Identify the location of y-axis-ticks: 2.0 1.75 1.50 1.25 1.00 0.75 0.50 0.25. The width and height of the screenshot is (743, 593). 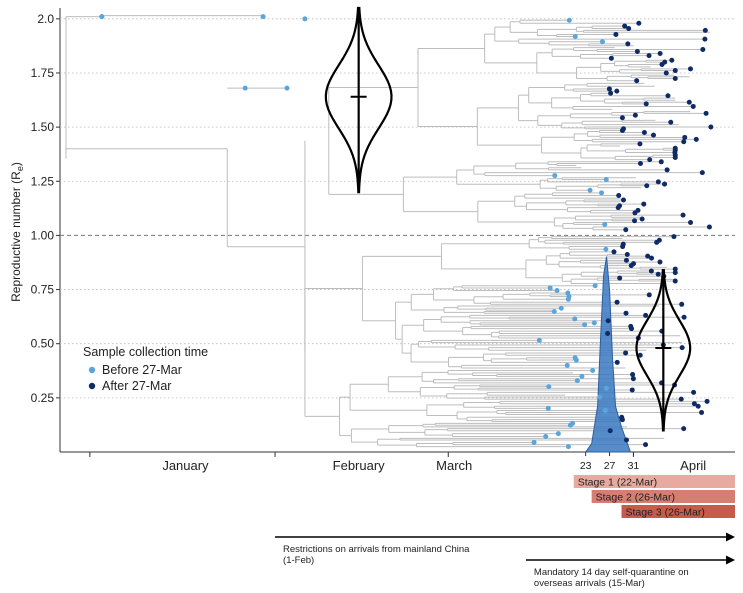
(45, 208).